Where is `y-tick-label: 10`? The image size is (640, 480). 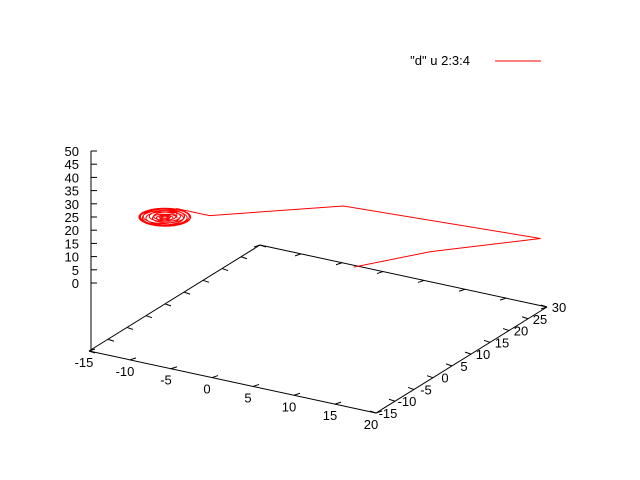 y-tick-label: 10 is located at coordinates (483, 354).